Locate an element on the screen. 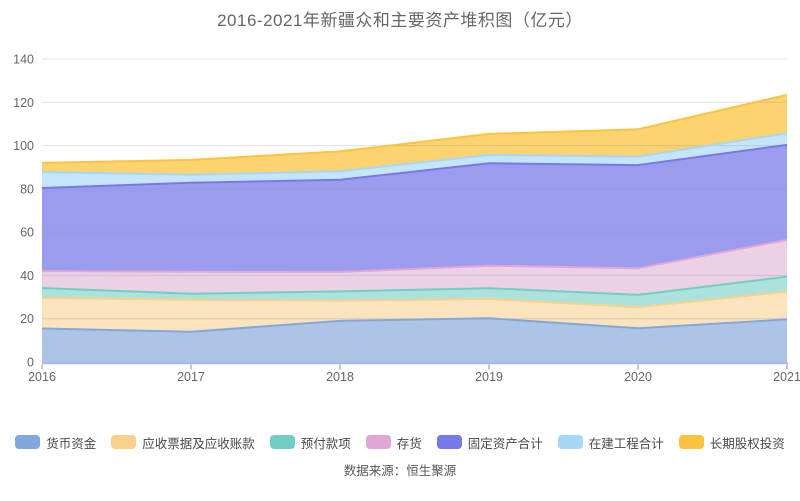 Image resolution: width=800 pixels, height=501 pixels. legend-label: 存货 is located at coordinates (409, 443).